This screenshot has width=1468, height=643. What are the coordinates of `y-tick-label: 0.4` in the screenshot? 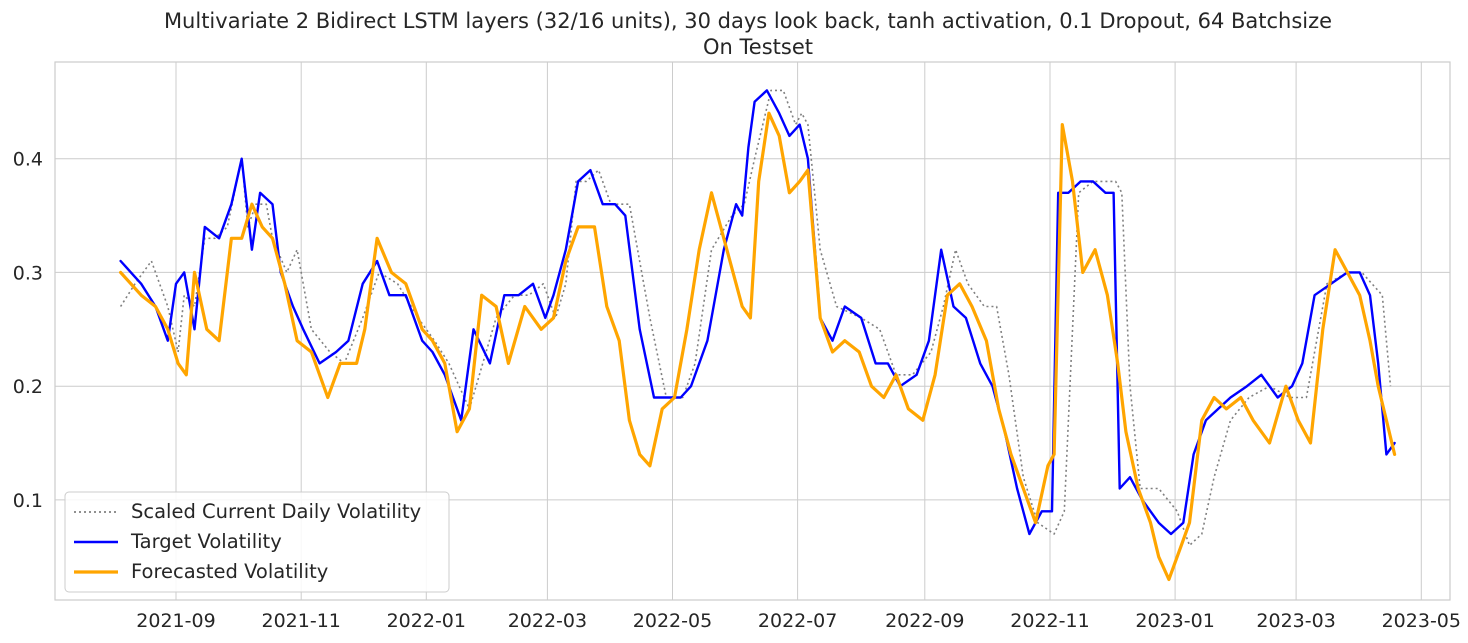 It's located at (28, 160).